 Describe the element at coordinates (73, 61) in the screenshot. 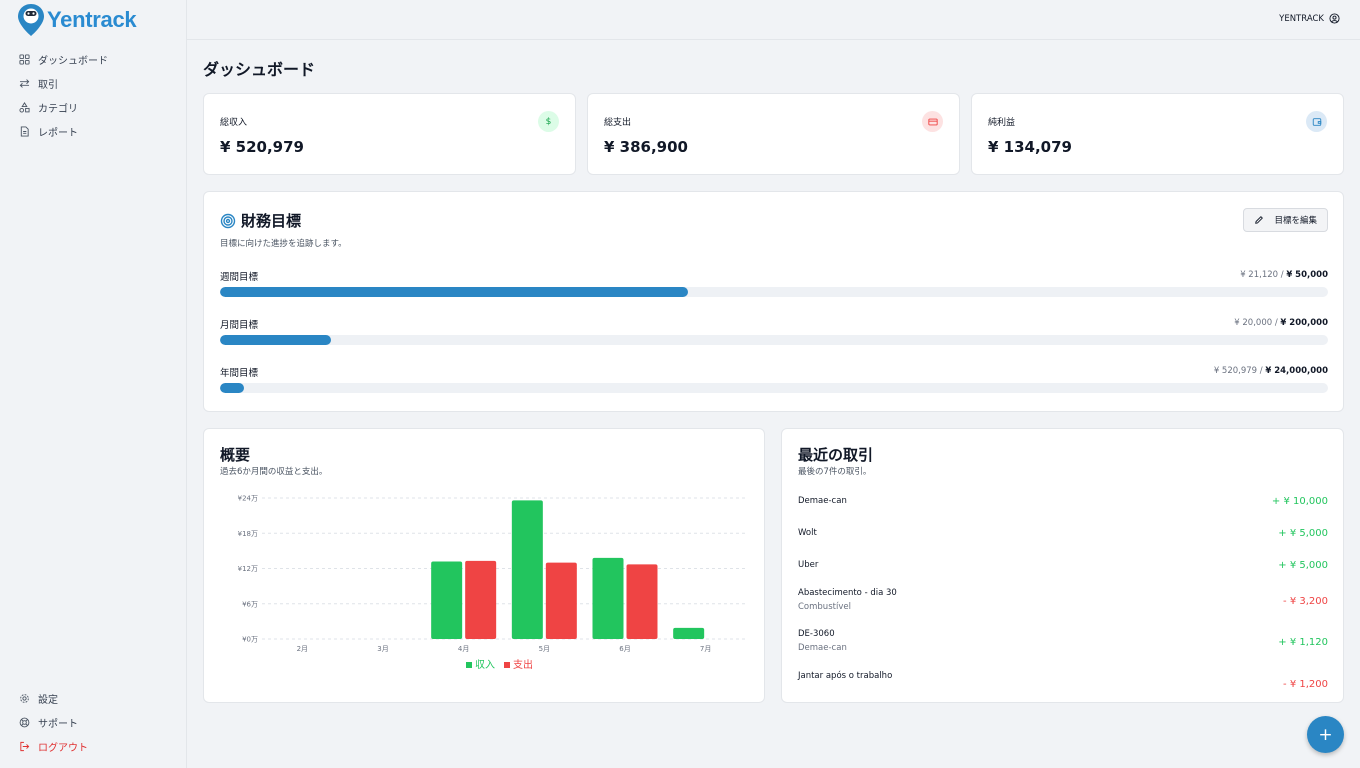

I see `sidebar-item-label: ダッシュボード` at that location.